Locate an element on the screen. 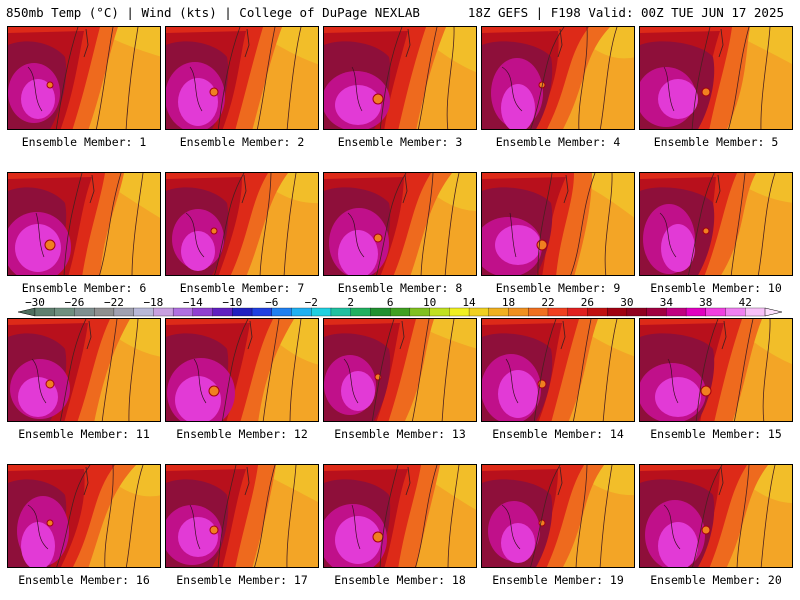 Image resolution: width=800 pixels, height=600 pixels. ensemble-member-label: Ensemble Member: 6 is located at coordinates (84, 288).